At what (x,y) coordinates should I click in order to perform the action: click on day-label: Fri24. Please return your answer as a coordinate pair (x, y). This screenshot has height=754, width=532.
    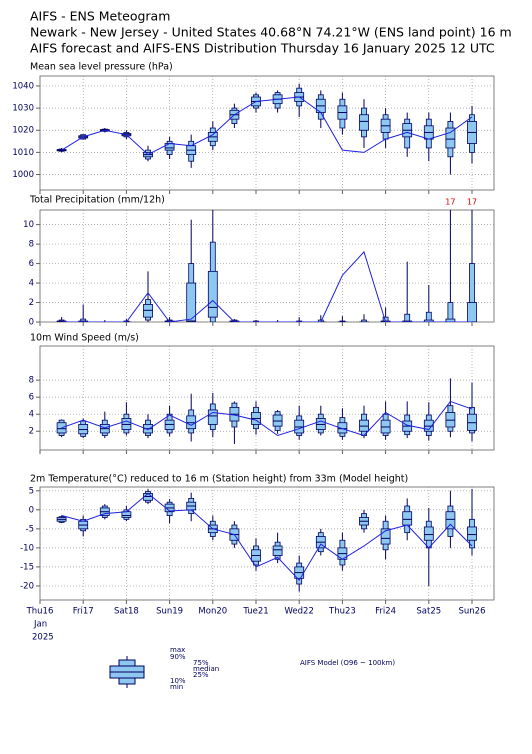
    Looking at the image, I should click on (385, 612).